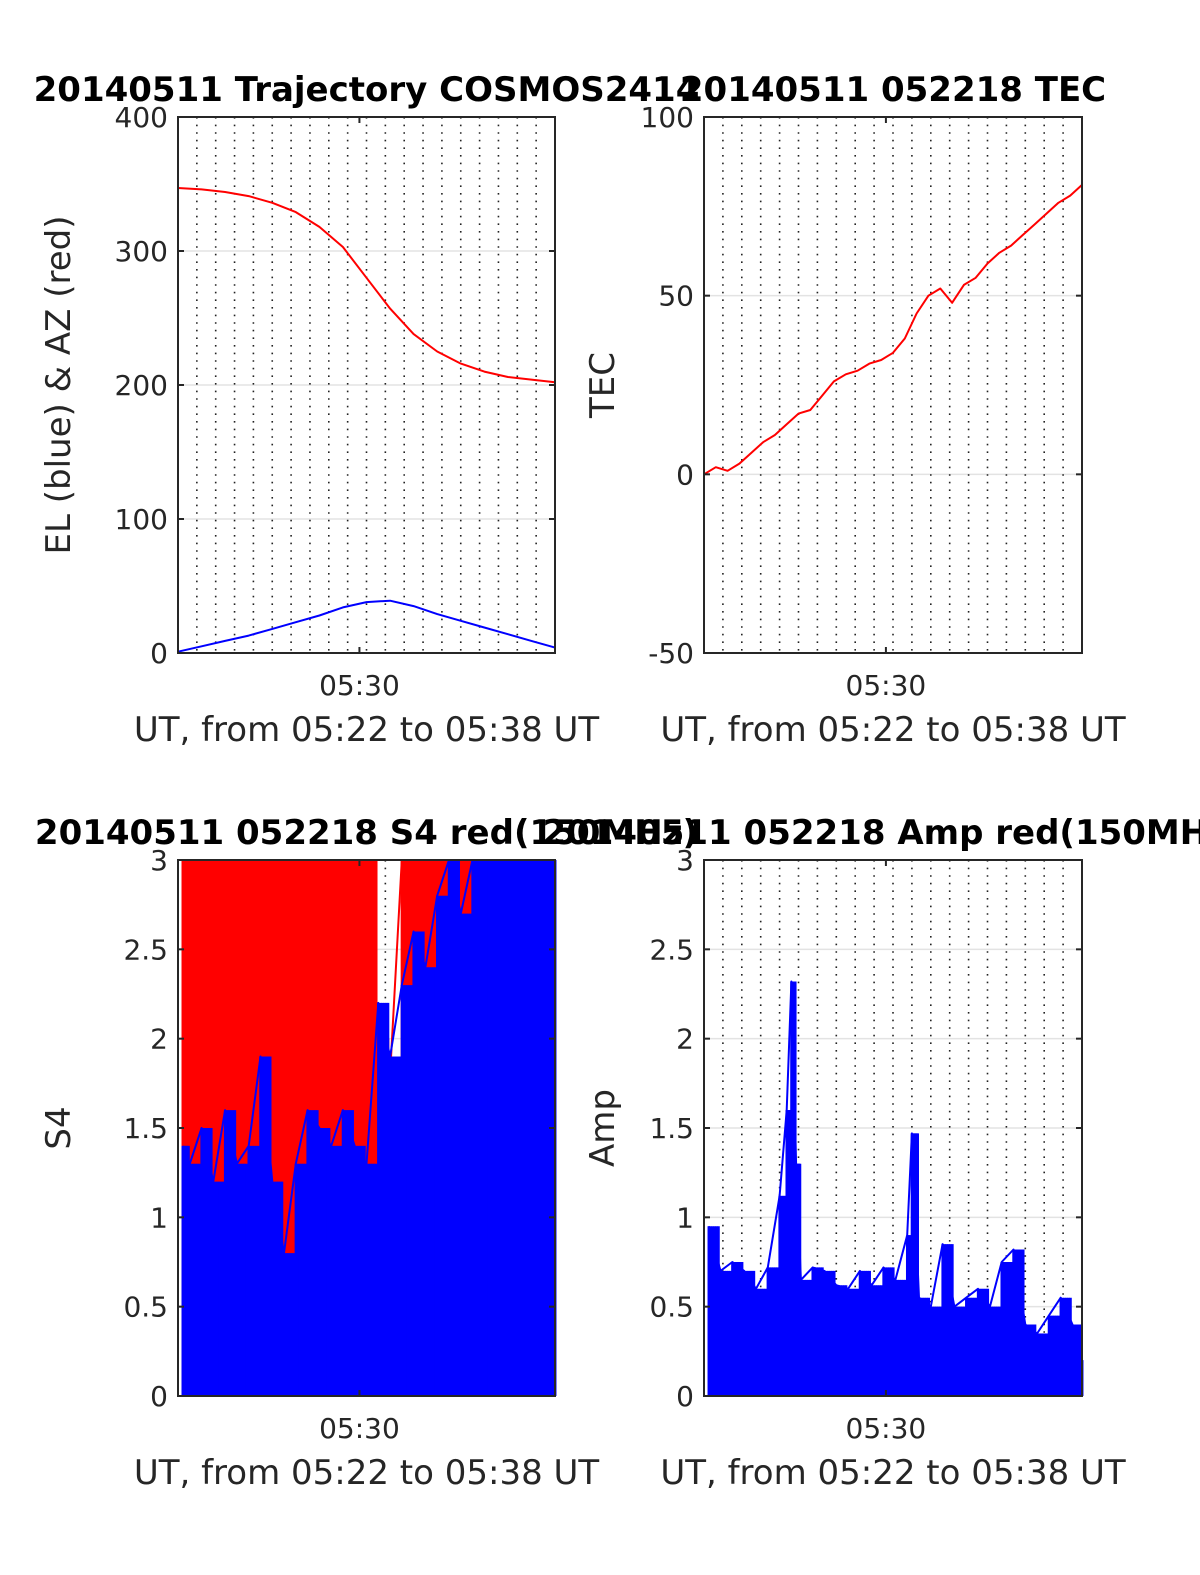 The width and height of the screenshot is (1200, 1575). What do you see at coordinates (603, 1128) in the screenshot?
I see `y-axis-label: Amp` at bounding box center [603, 1128].